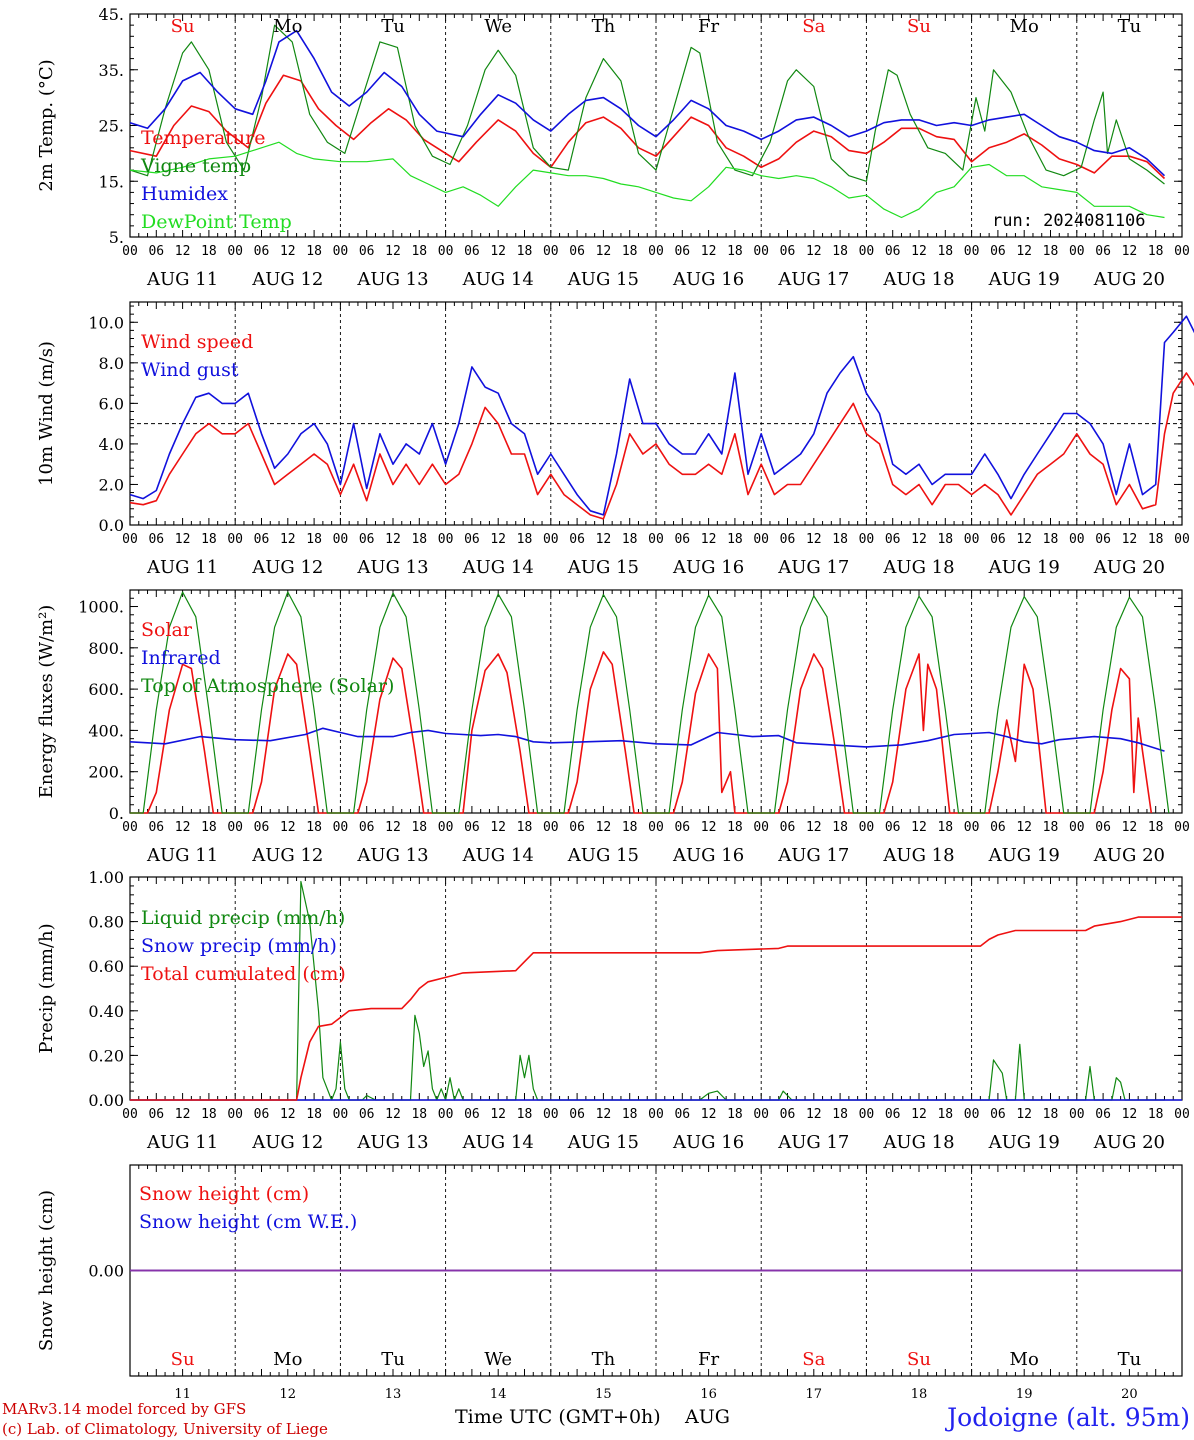 The width and height of the screenshot is (1194, 1440). I want to click on y-tick-label: 0.20, so click(106, 1055).